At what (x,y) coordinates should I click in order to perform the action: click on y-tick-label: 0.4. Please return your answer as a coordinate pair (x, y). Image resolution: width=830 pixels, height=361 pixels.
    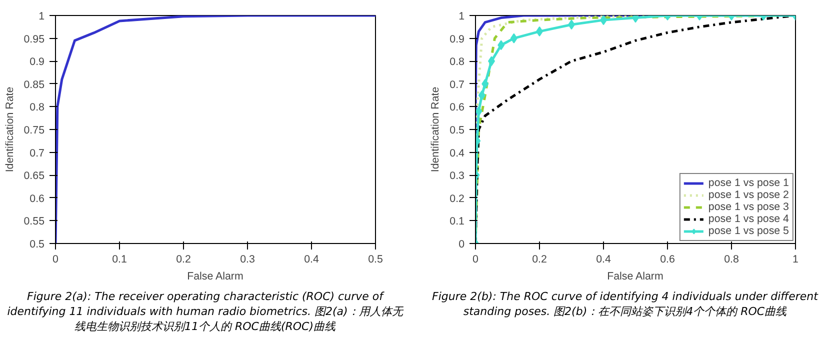
    Looking at the image, I should click on (457, 153).